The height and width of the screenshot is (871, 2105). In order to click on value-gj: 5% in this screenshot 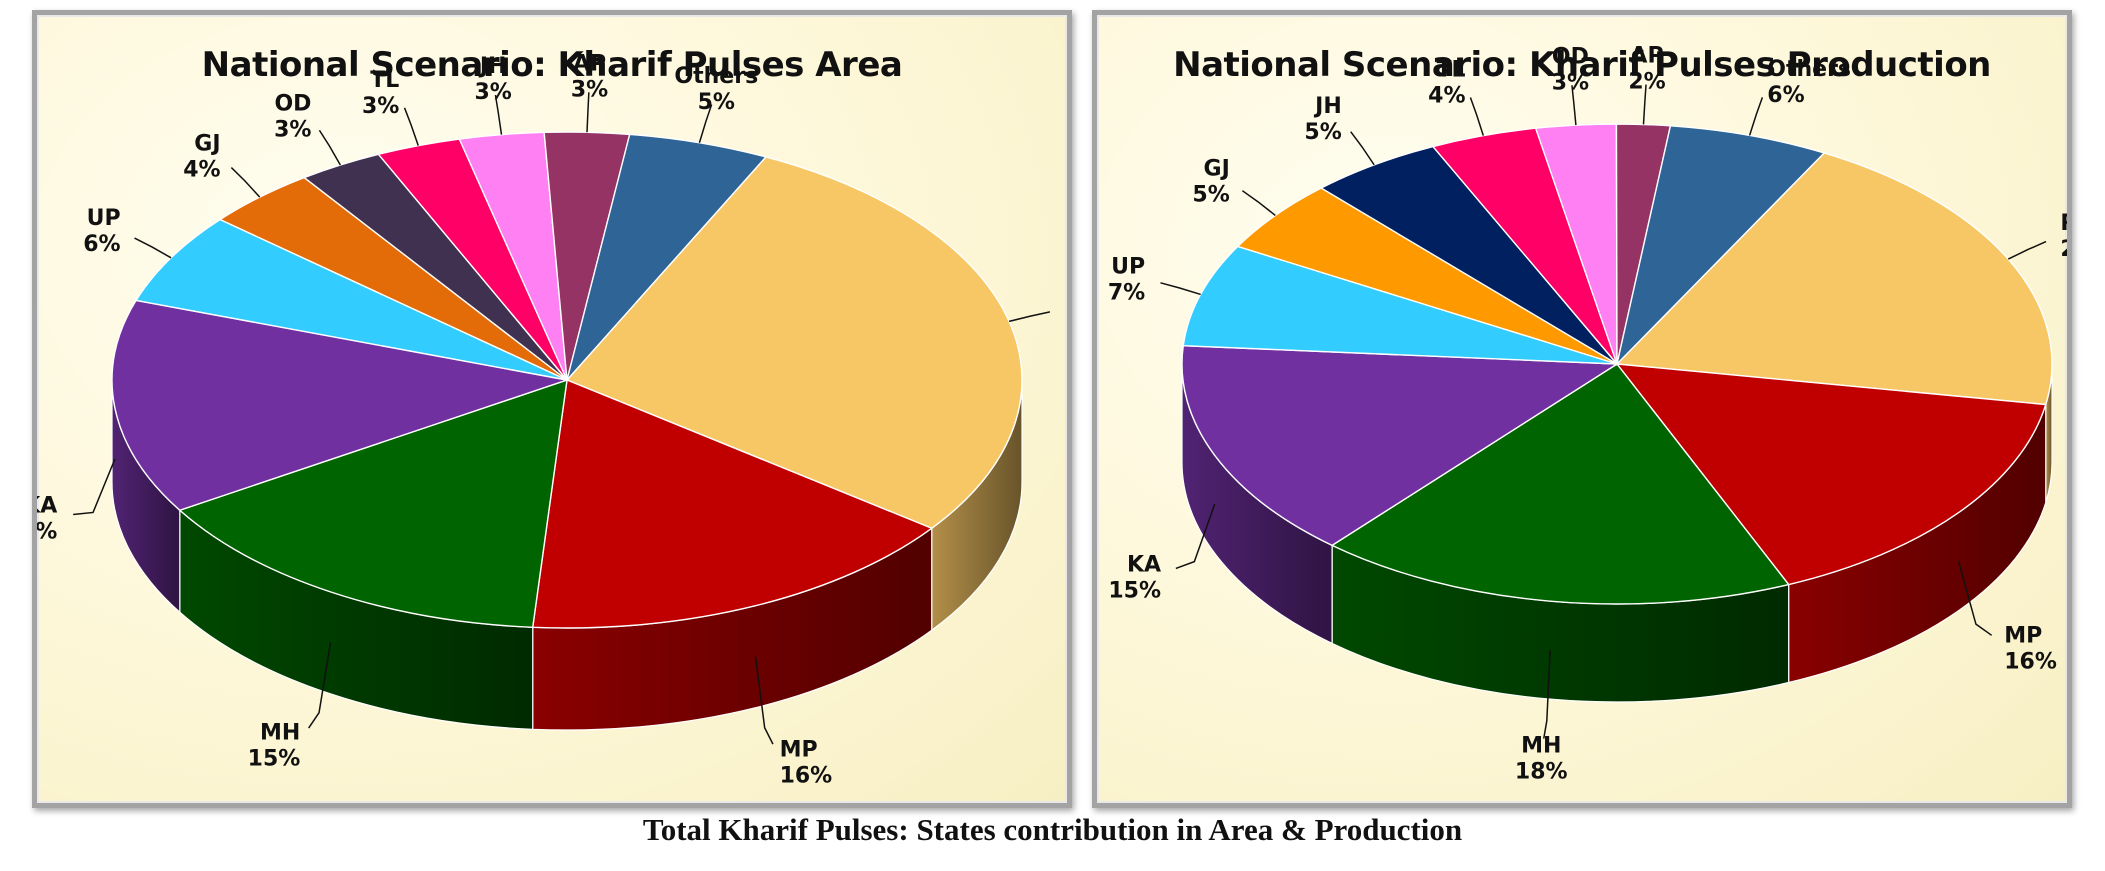, I will do `click(1210, 195)`.